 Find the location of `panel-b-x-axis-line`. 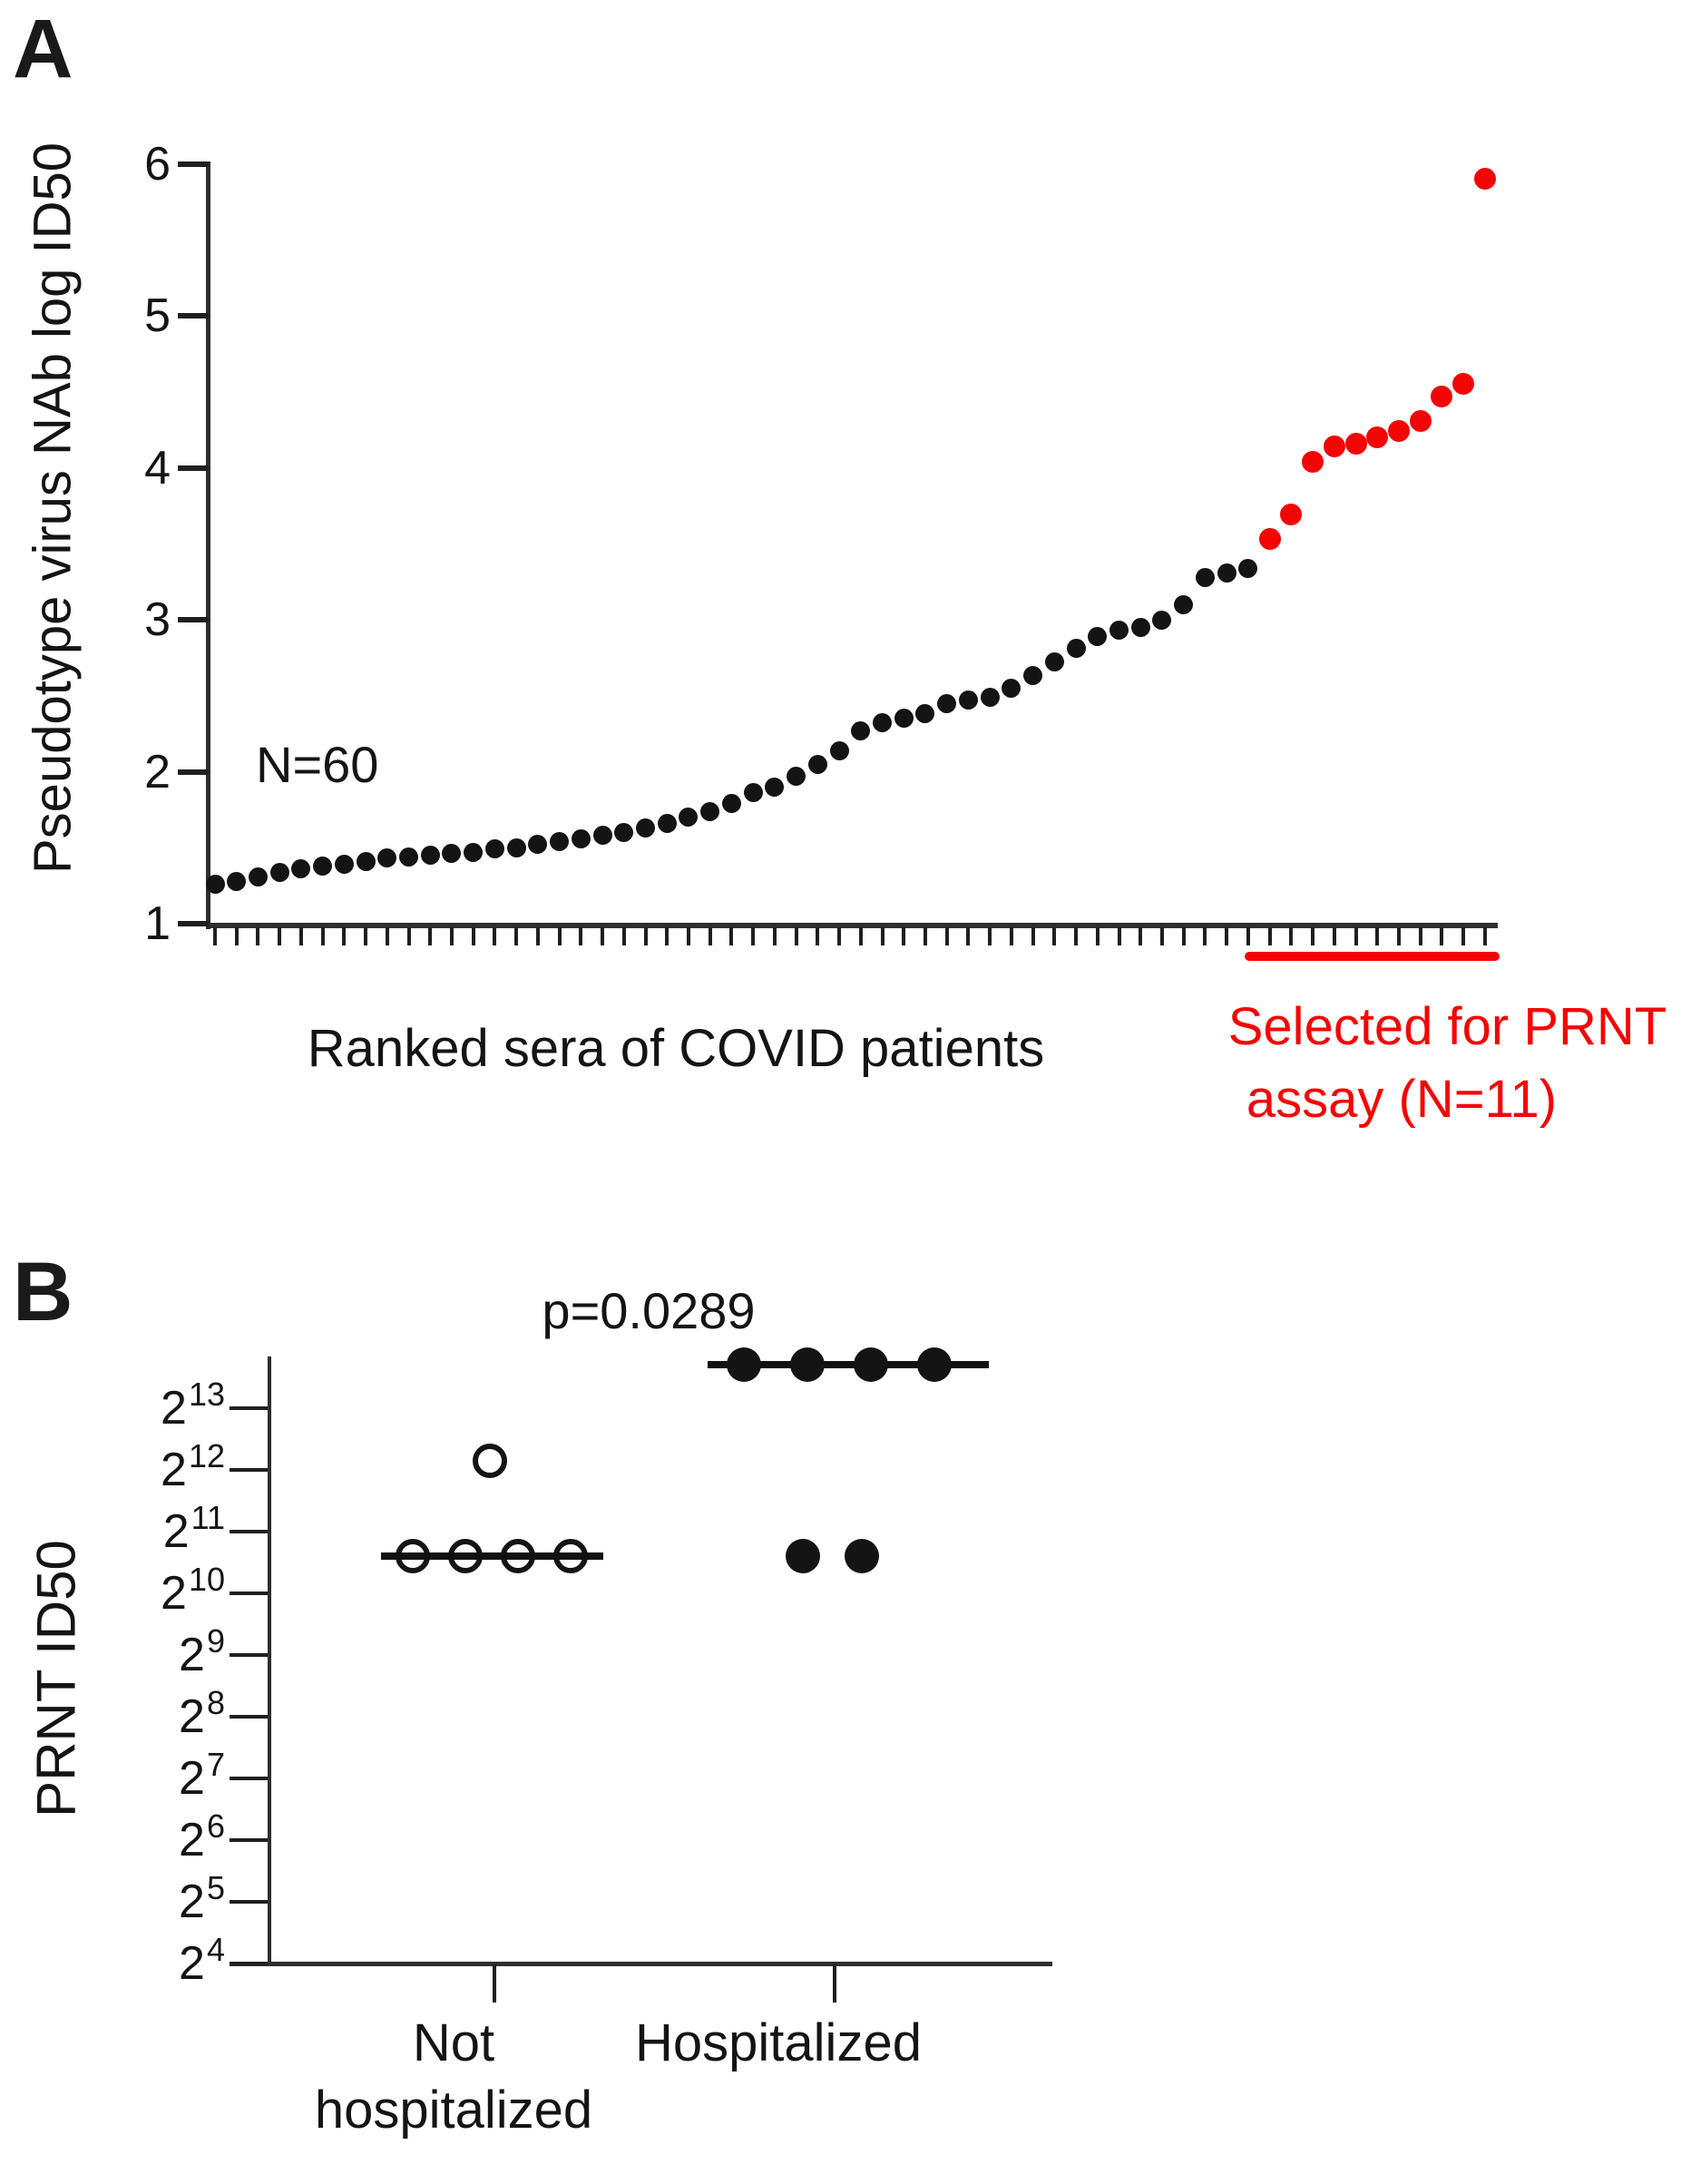

panel-b-x-axis-line is located at coordinates (641, 1964).